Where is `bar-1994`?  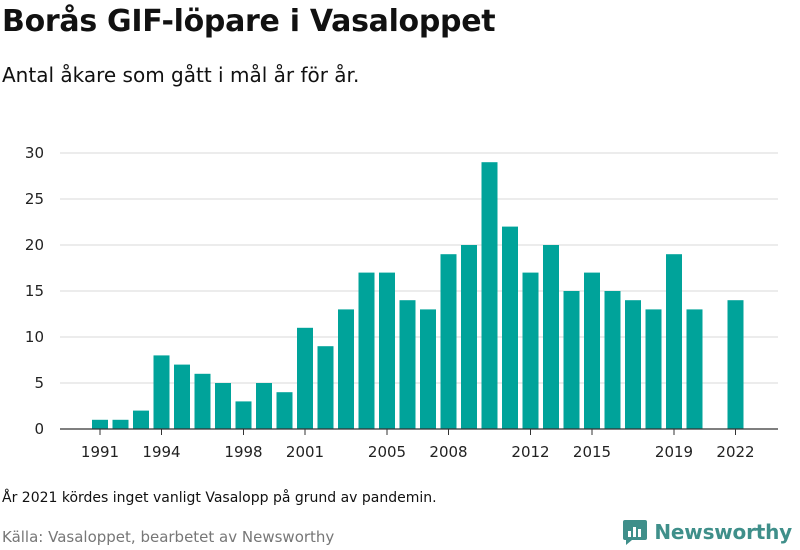 bar-1994 is located at coordinates (161, 392).